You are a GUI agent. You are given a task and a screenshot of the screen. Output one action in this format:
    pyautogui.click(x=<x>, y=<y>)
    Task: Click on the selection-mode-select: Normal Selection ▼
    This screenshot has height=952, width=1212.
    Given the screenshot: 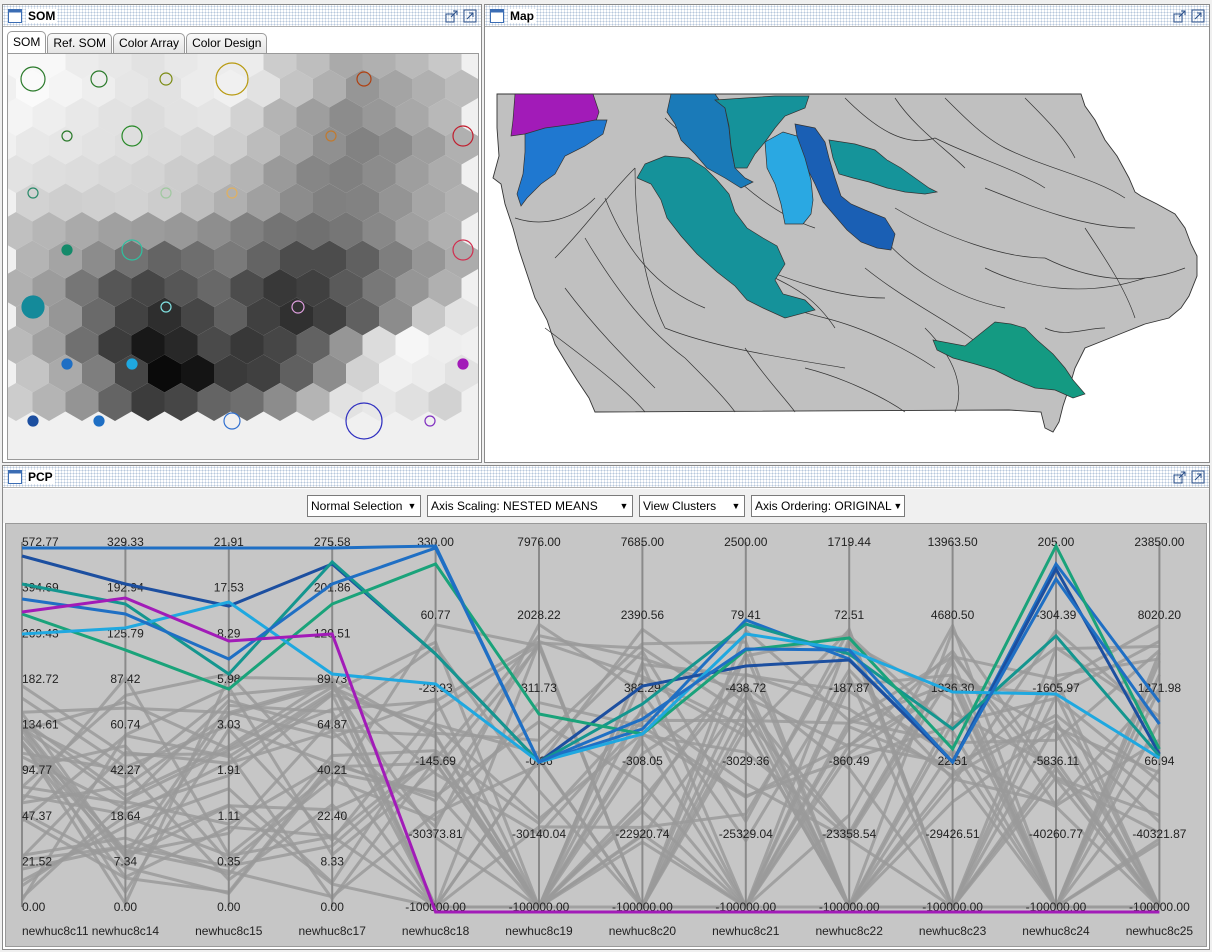 What is the action you would take?
    pyautogui.click(x=364, y=506)
    